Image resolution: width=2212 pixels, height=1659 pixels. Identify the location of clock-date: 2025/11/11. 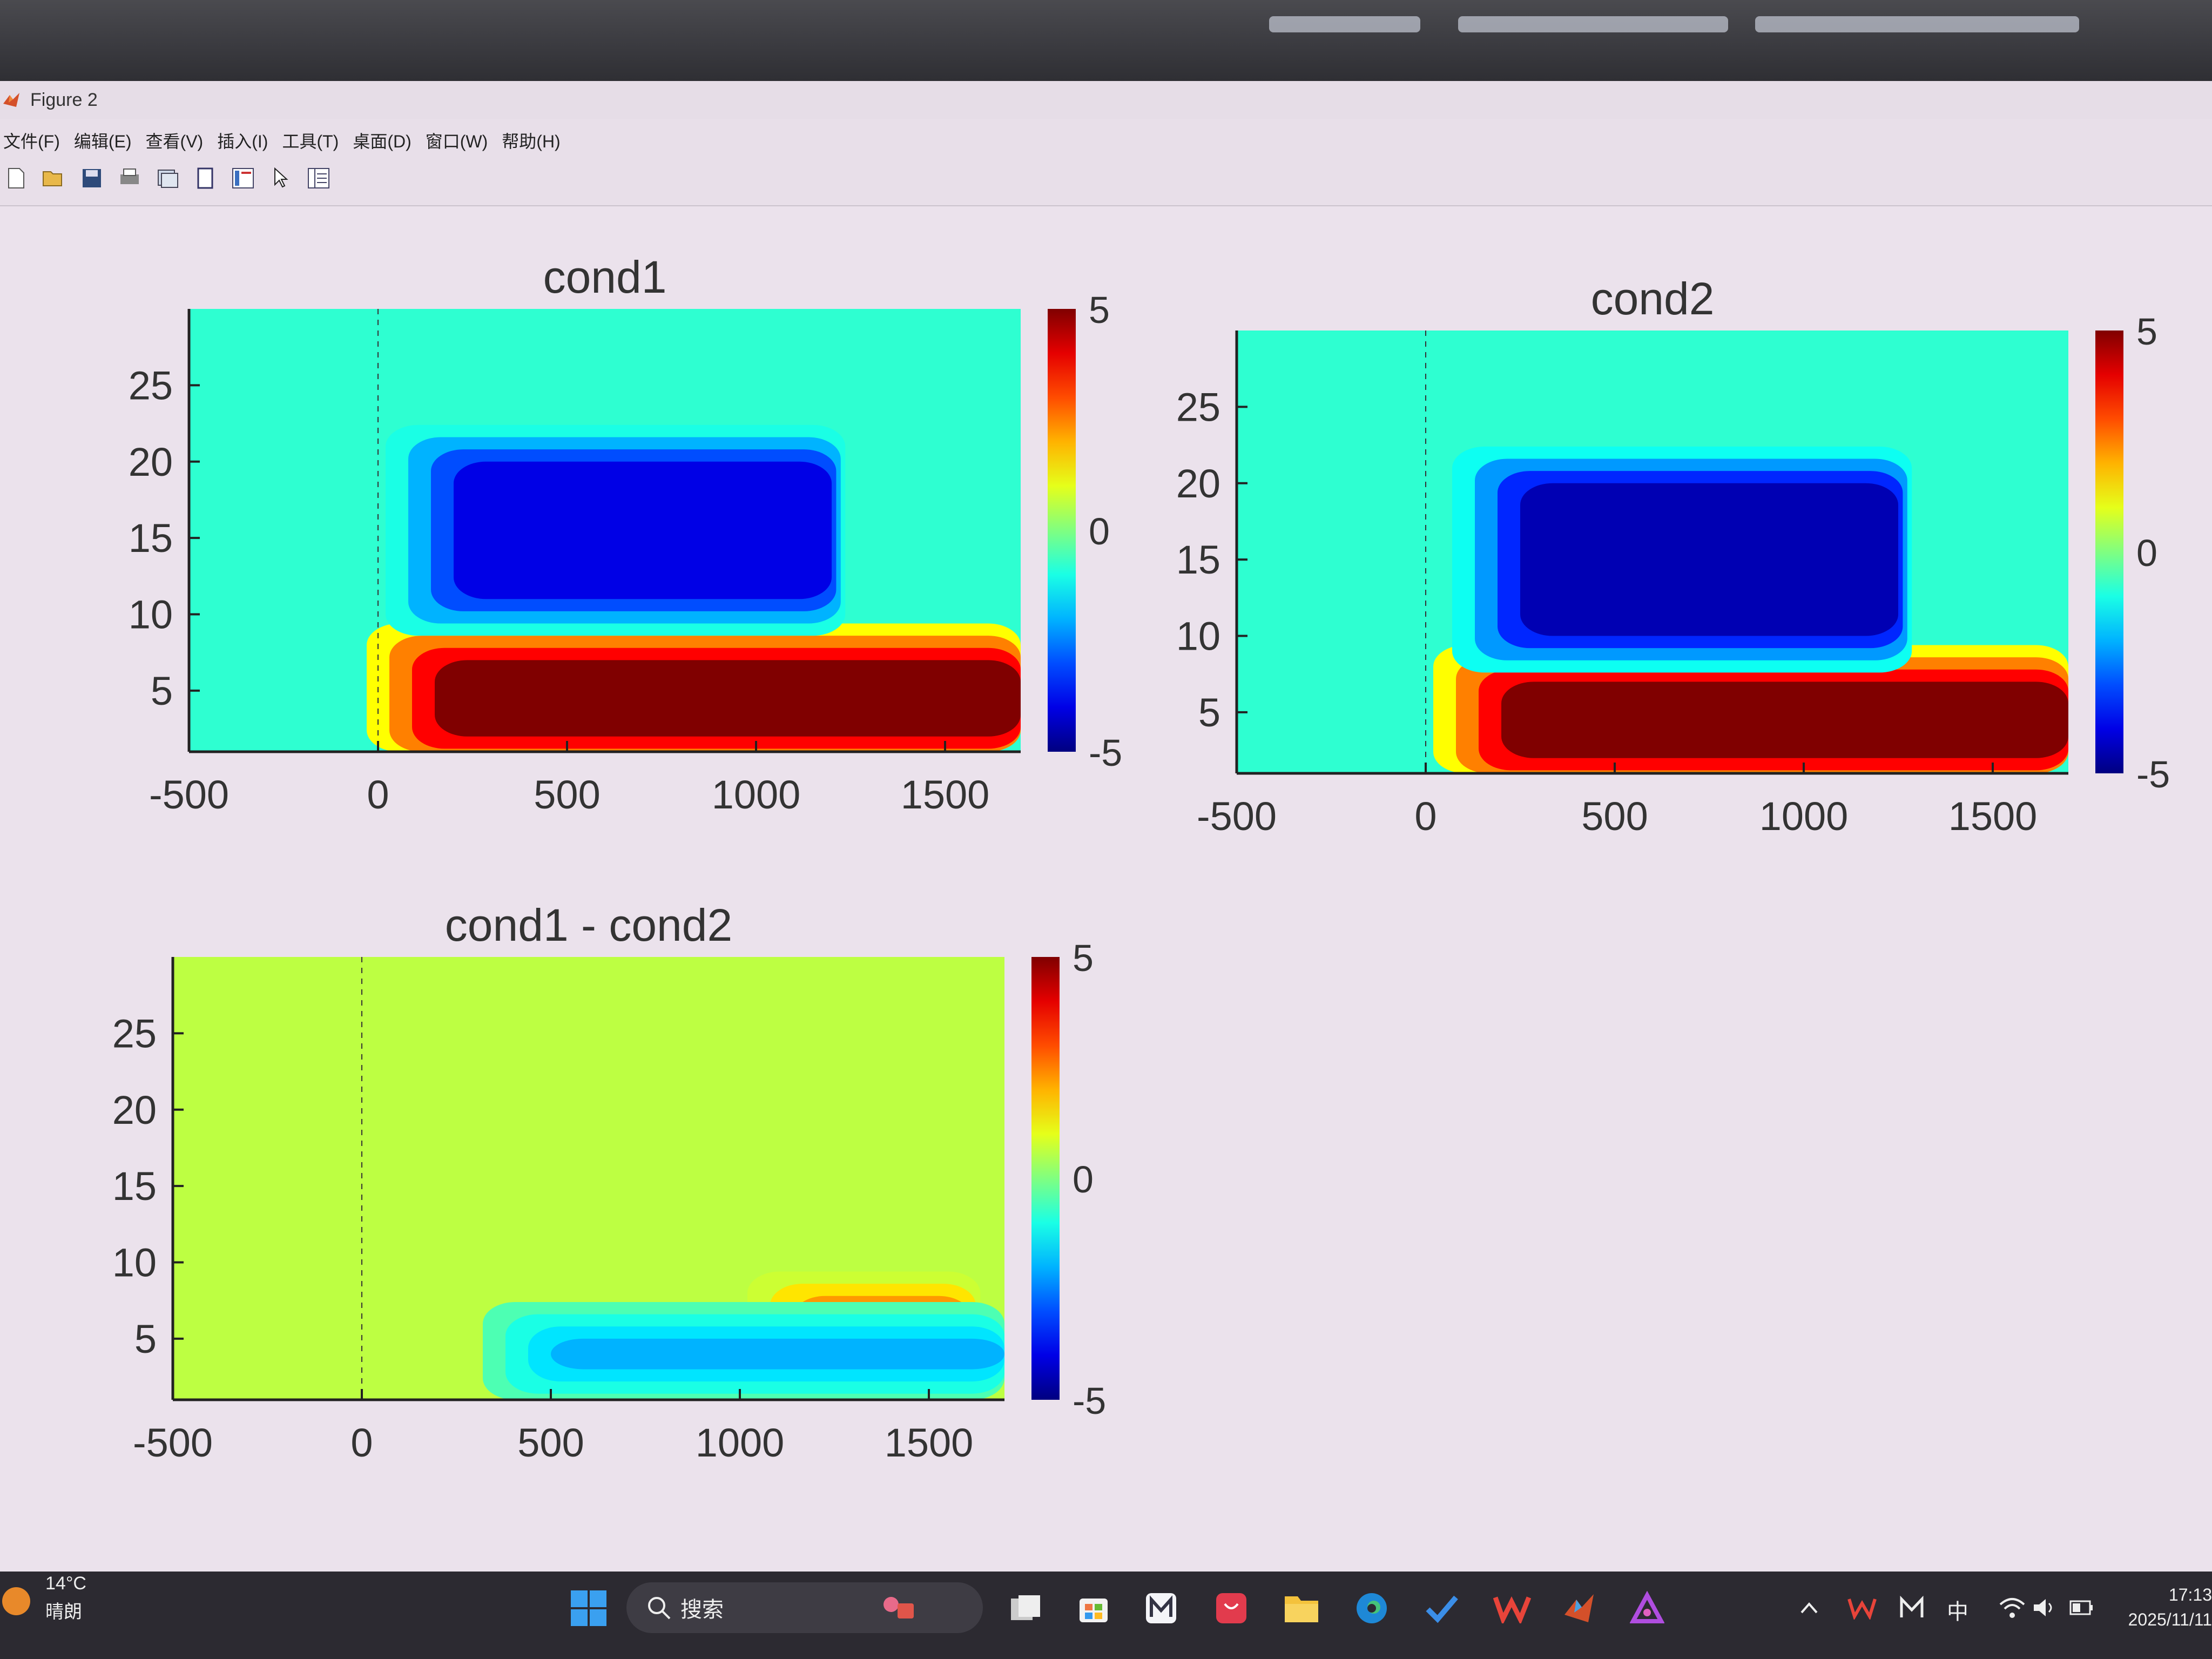
(2170, 1619).